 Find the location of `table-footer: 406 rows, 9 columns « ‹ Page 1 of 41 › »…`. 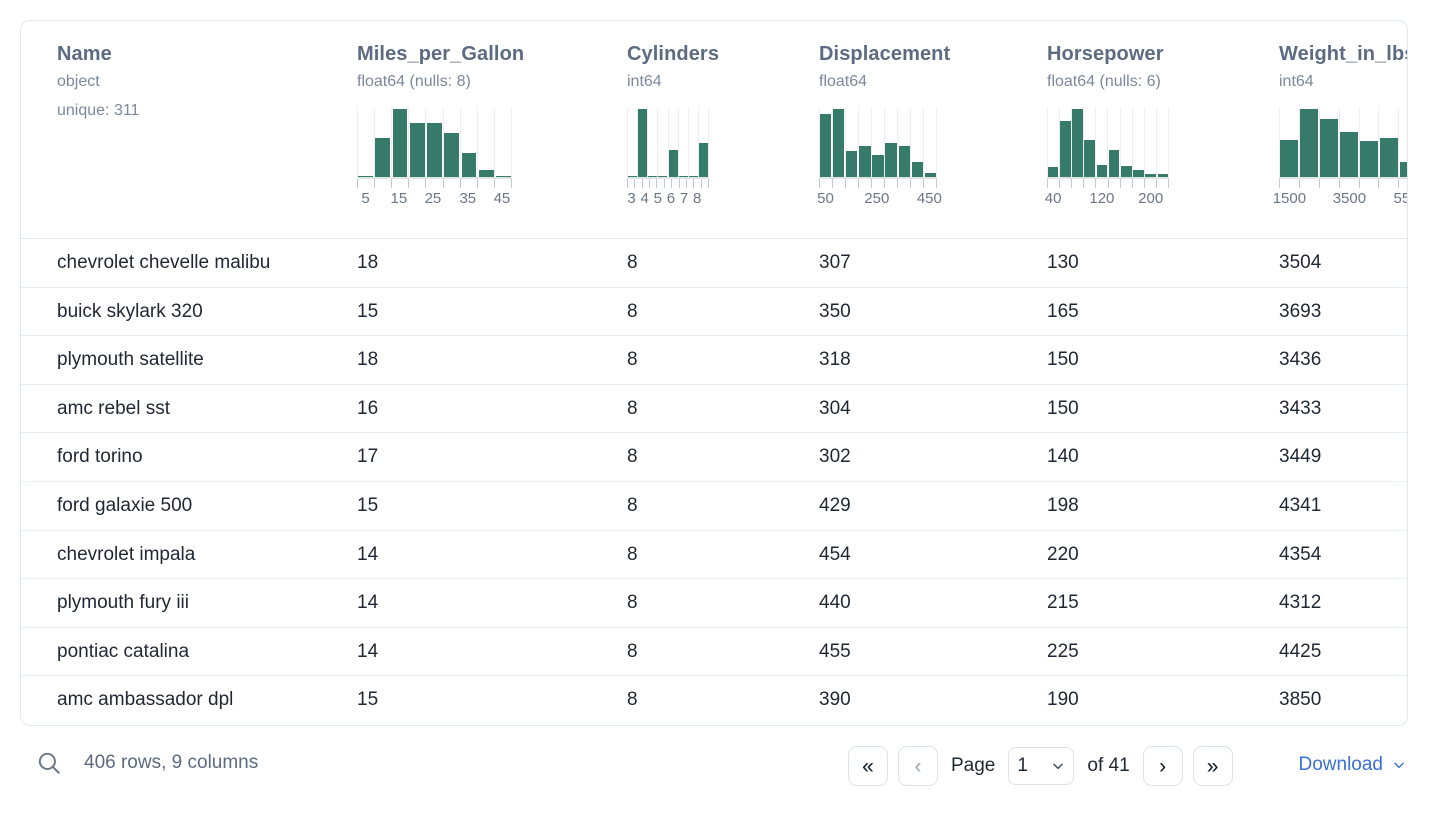

table-footer: 406 rows, 9 columns « ‹ Page 1 of 41 › »… is located at coordinates (720, 768).